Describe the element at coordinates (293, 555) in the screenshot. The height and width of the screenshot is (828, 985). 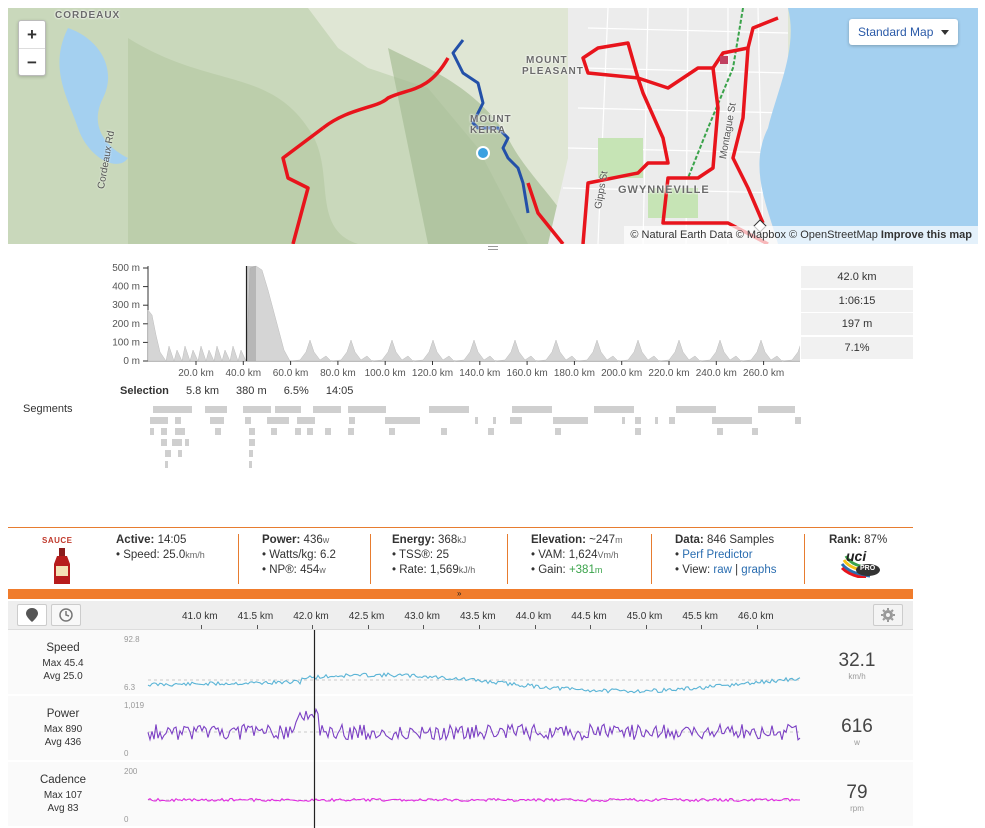
I see `wkg-label: Watts/kg:` at that location.